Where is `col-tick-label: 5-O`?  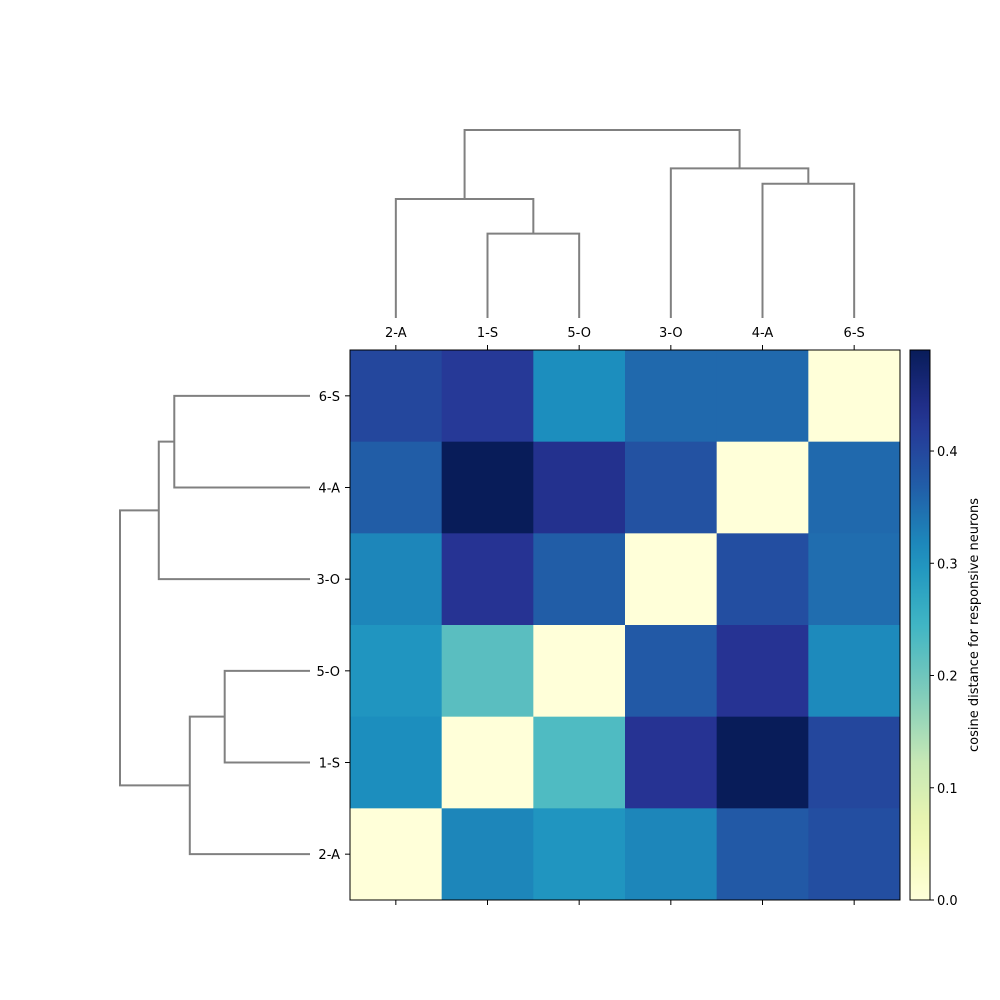
col-tick-label: 5-O is located at coordinates (579, 333).